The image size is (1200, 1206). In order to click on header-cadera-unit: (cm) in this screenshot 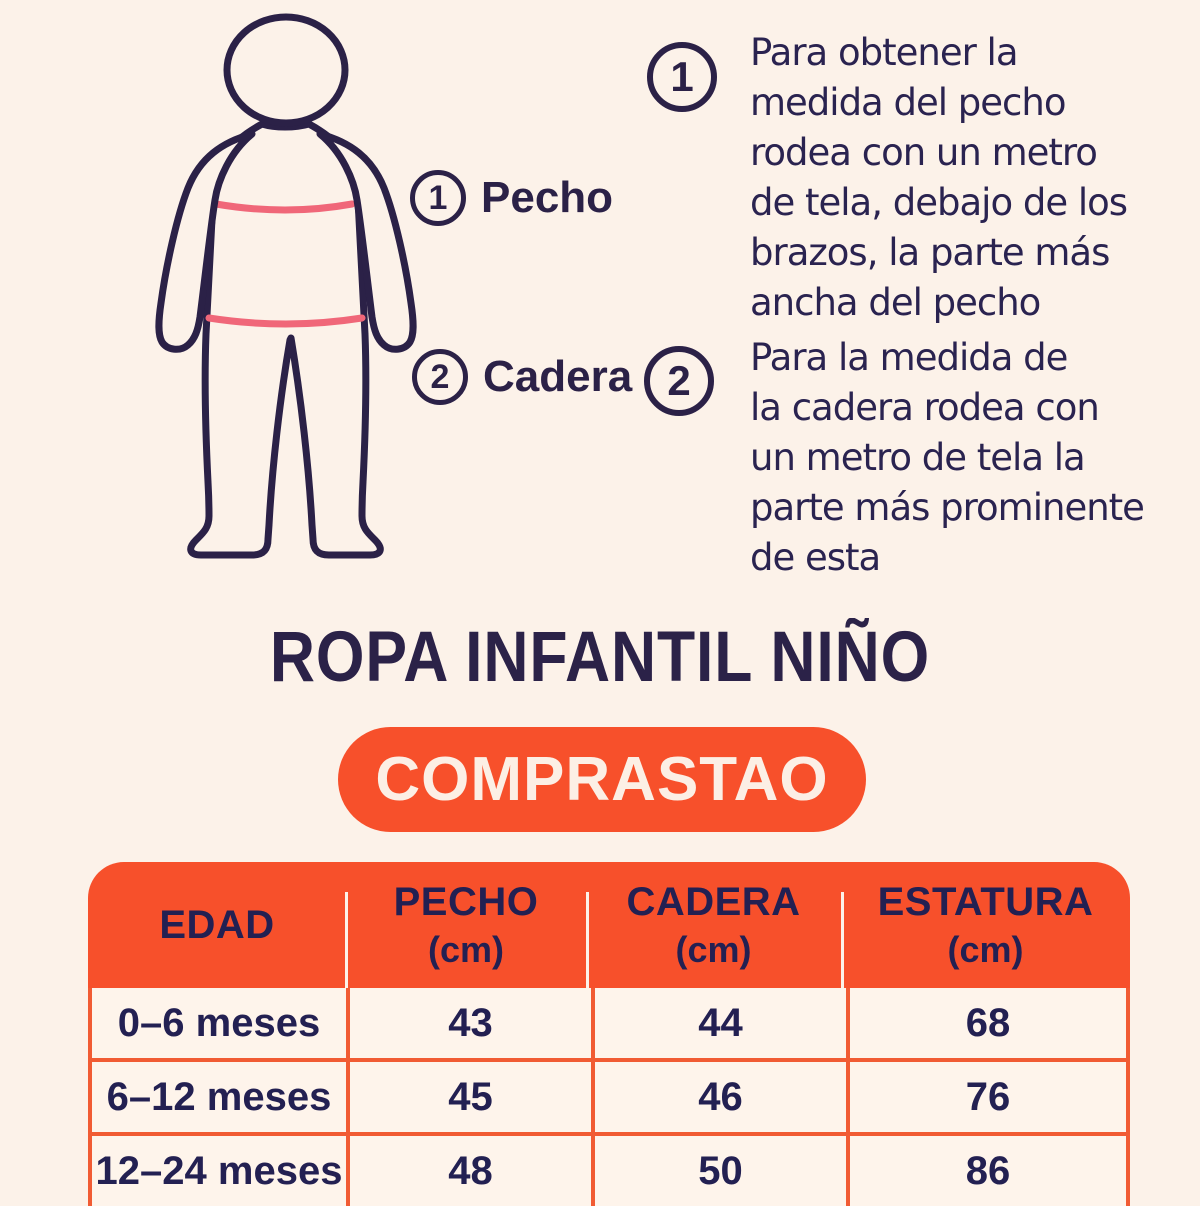, I will do `click(713, 949)`.